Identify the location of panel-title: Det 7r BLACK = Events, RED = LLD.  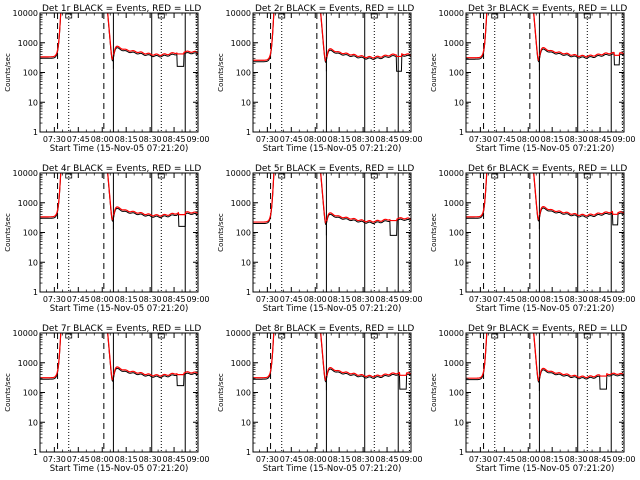
(121, 329).